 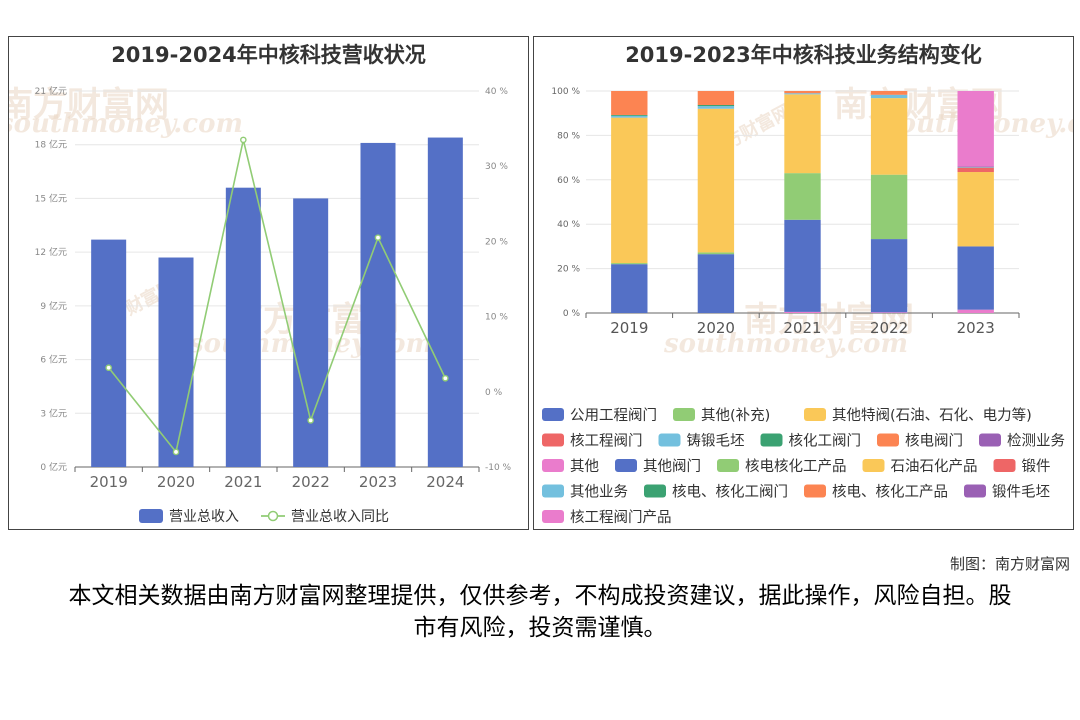 I want to click on legend-label-revenue: 营业总收入, so click(x=204, y=517).